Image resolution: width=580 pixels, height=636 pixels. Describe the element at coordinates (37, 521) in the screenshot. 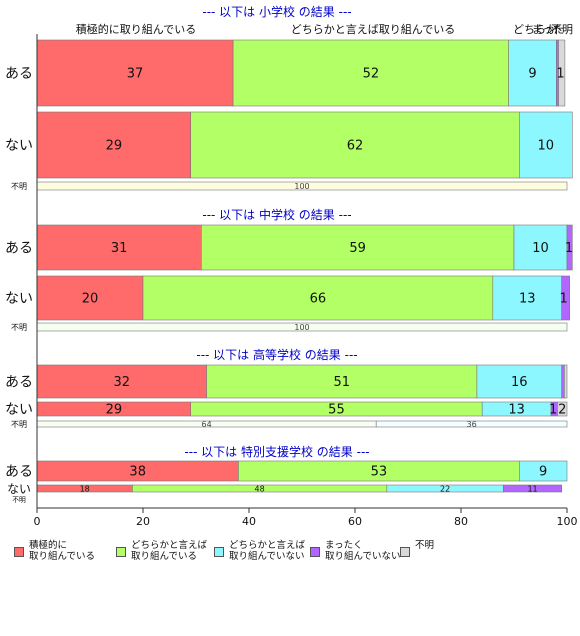

I see `x-tick-label: 0` at that location.